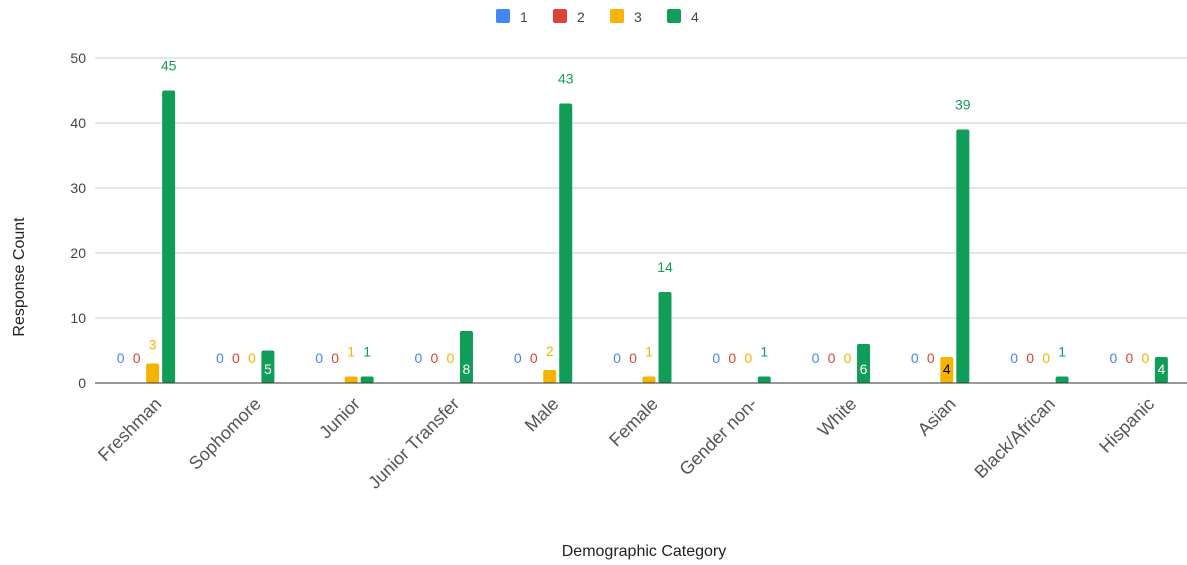 Image resolution: width=1187 pixels, height=565 pixels. What do you see at coordinates (78, 123) in the screenshot?
I see `y-tick-label: 40` at bounding box center [78, 123].